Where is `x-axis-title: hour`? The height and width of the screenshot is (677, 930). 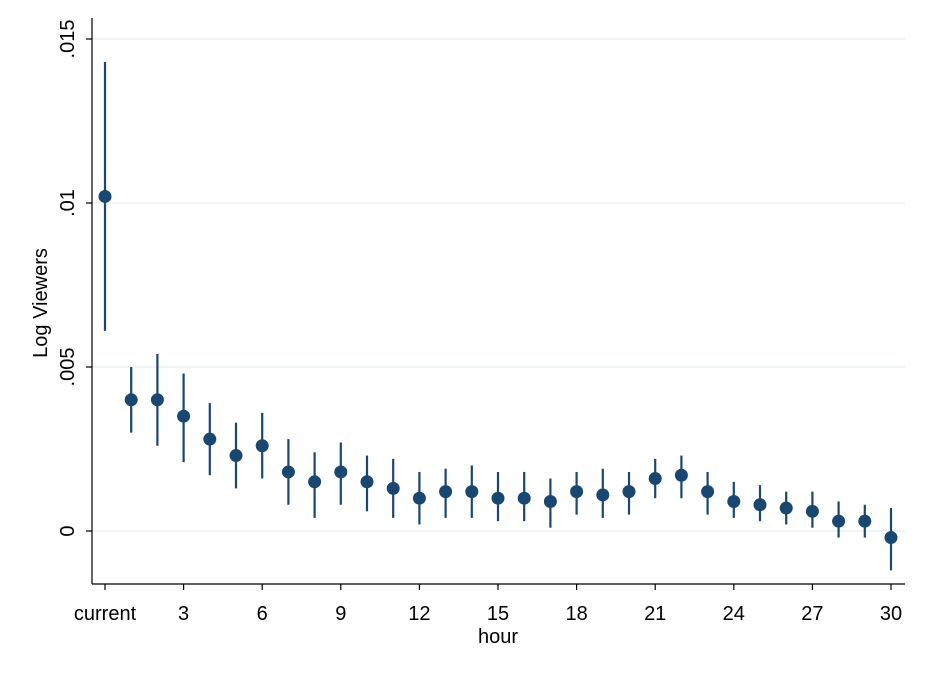
x-axis-title: hour is located at coordinates (498, 637).